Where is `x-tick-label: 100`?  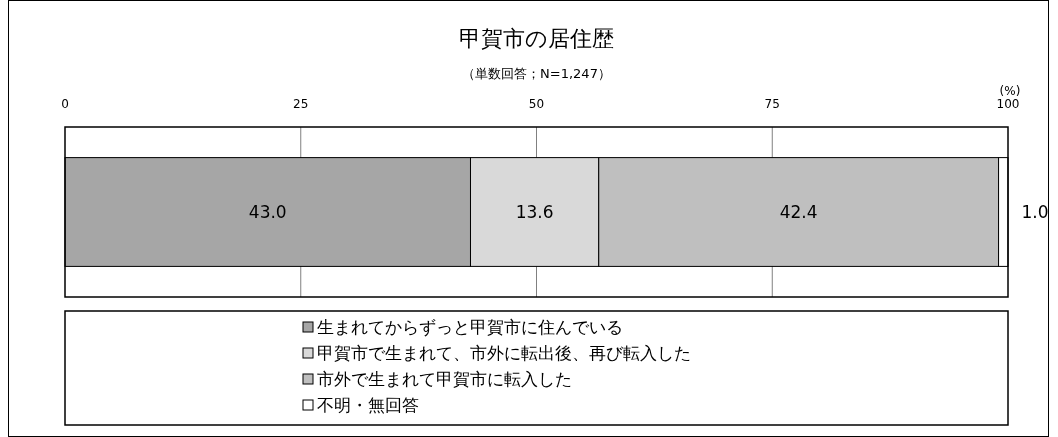 x-tick-label: 100 is located at coordinates (1008, 104).